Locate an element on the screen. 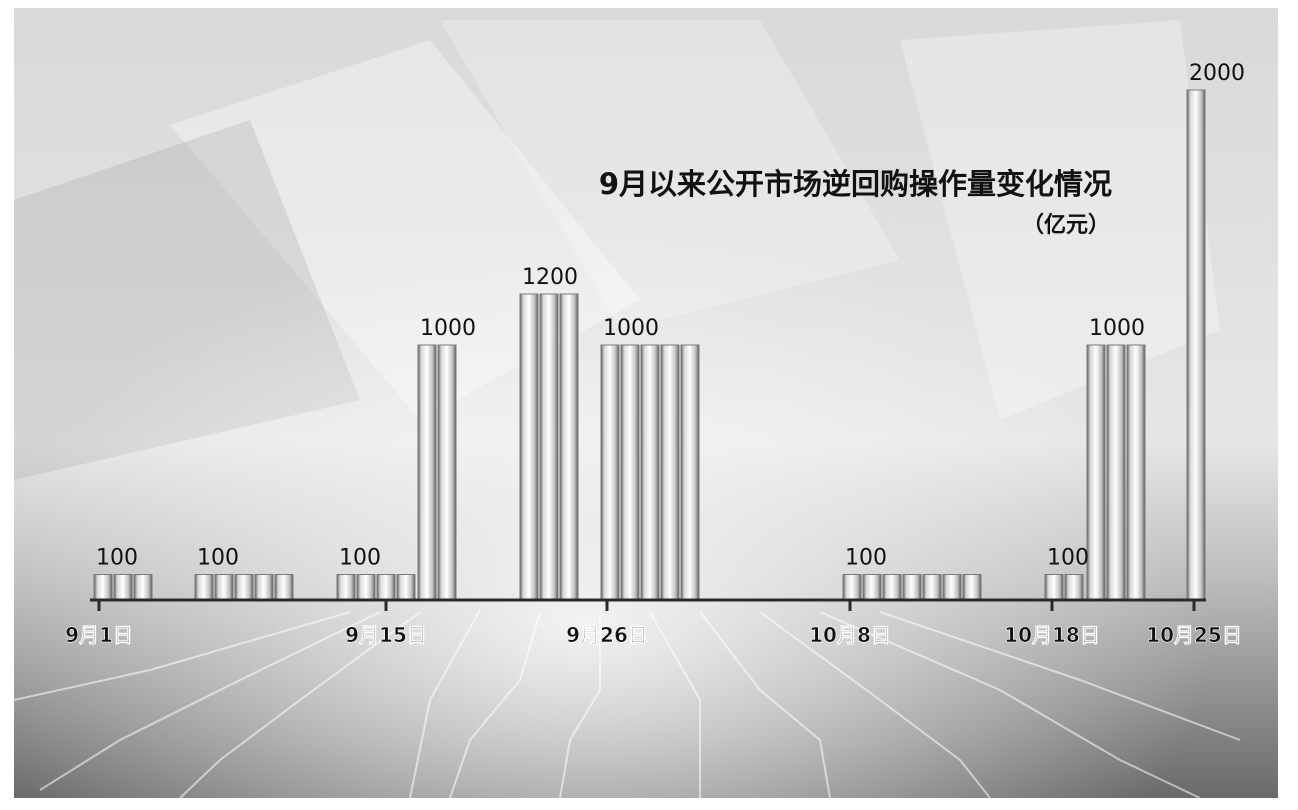 The height and width of the screenshot is (810, 1298). x-ticks: 9月1日 9月15日 9月26日 10月8日 10月18日 10月25日 is located at coordinates (653, 623).